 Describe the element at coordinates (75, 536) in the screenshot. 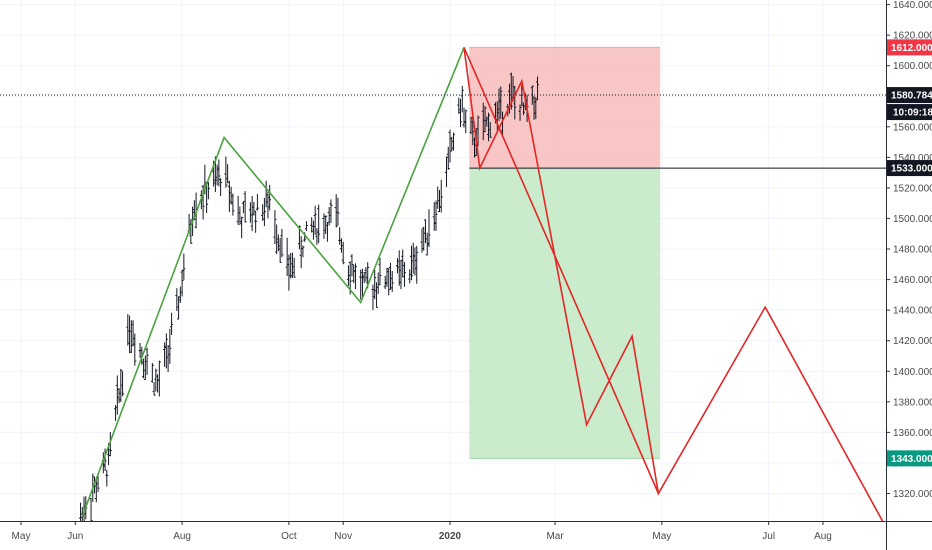

I see `time-tick-label: Jun` at that location.